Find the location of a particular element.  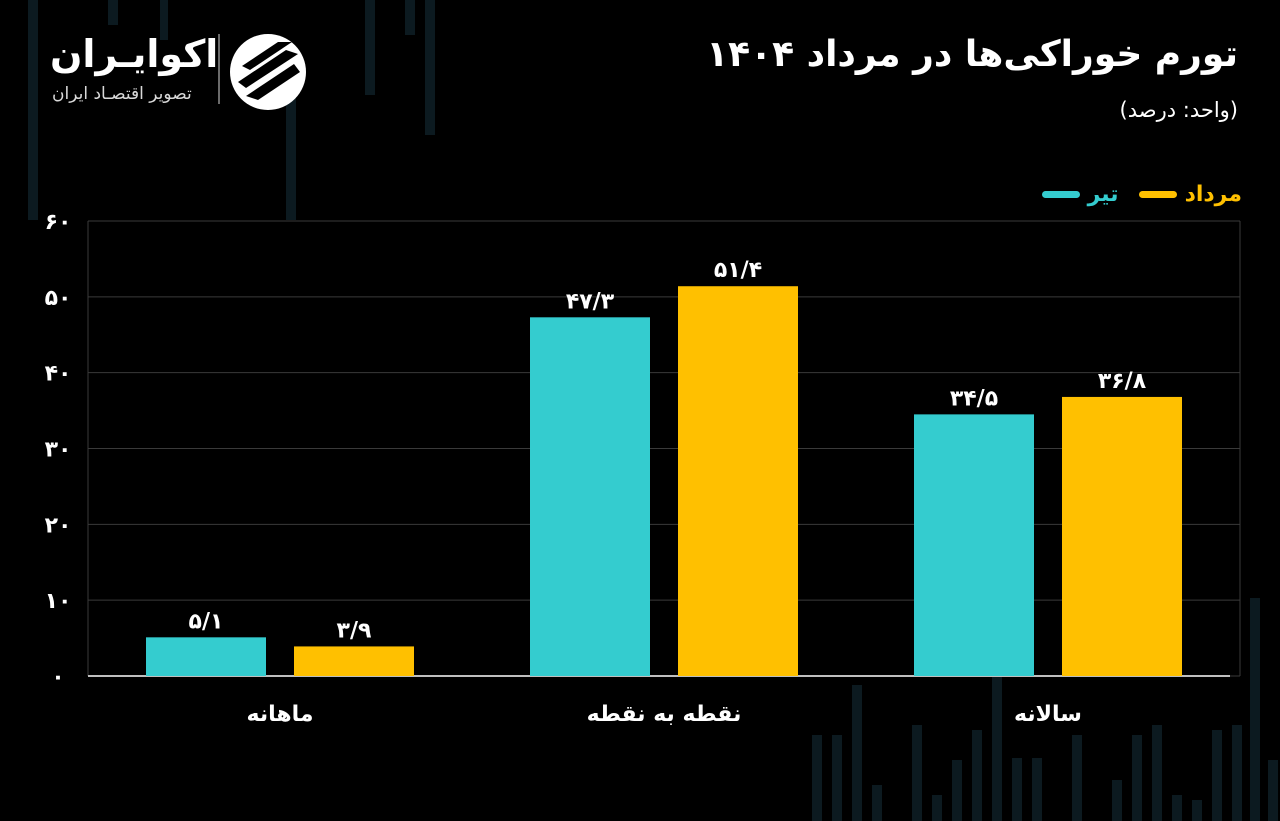

chart-legend: مرداد تیر is located at coordinates (1141, 194).